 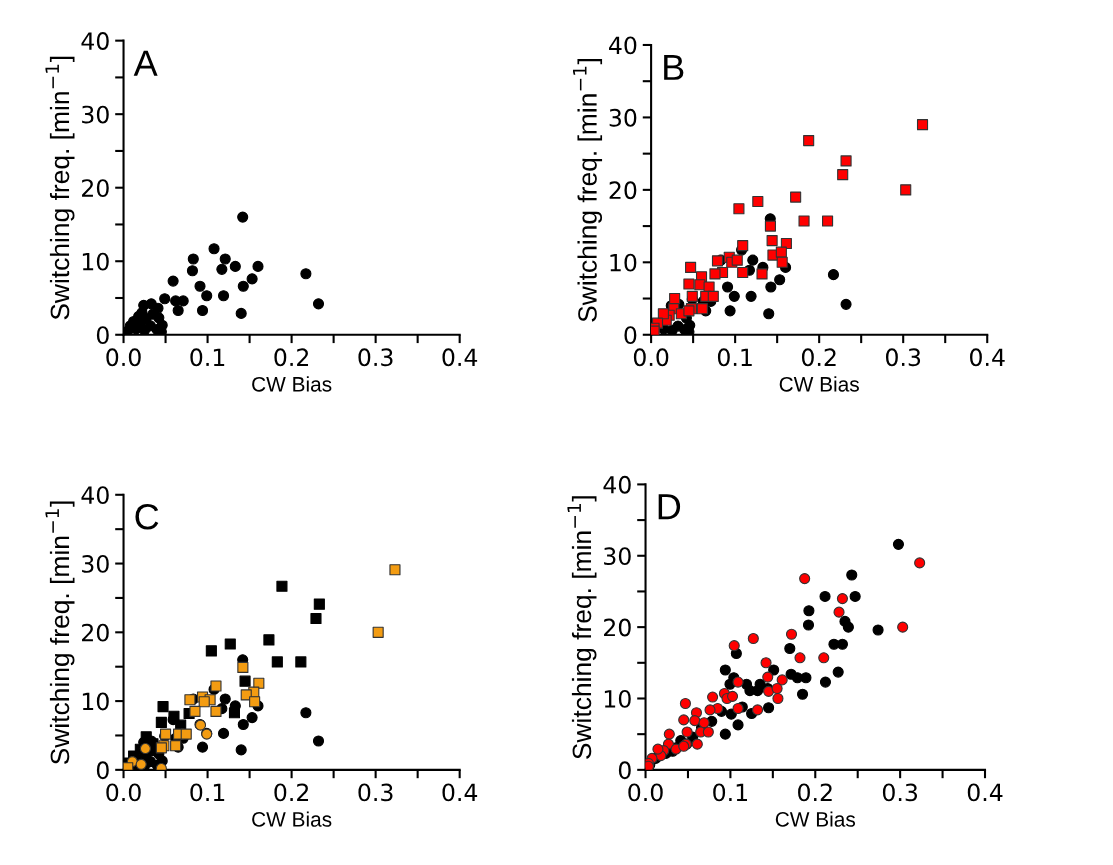 I want to click on annotation: D, so click(x=669, y=507).